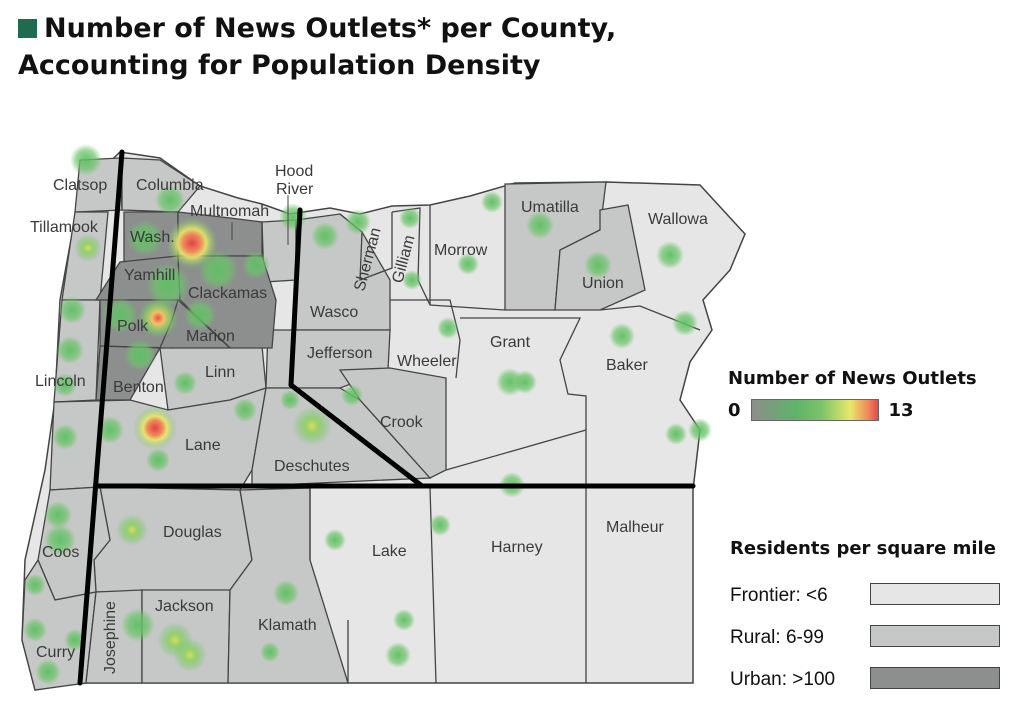 Image resolution: width=1024 pixels, height=709 pixels. Describe the element at coordinates (517, 547) in the screenshot. I see `county-label-harney: Harney` at that location.